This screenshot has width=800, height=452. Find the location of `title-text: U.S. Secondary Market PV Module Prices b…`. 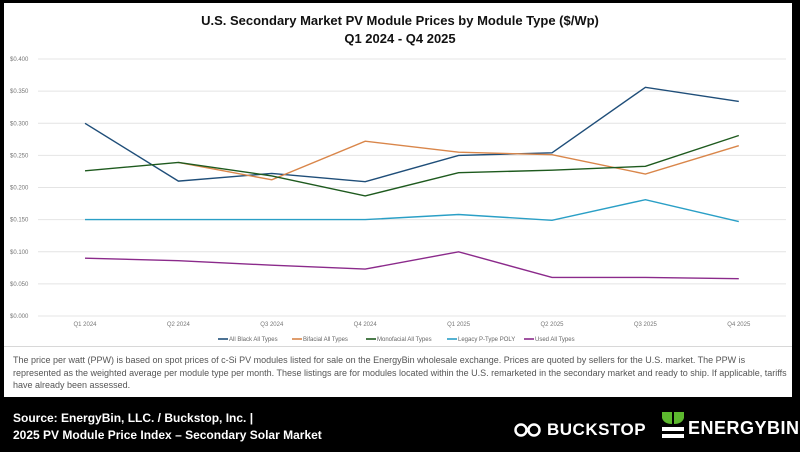

title-text: U.S. Secondary Market PV Module Prices b… is located at coordinates (400, 20).